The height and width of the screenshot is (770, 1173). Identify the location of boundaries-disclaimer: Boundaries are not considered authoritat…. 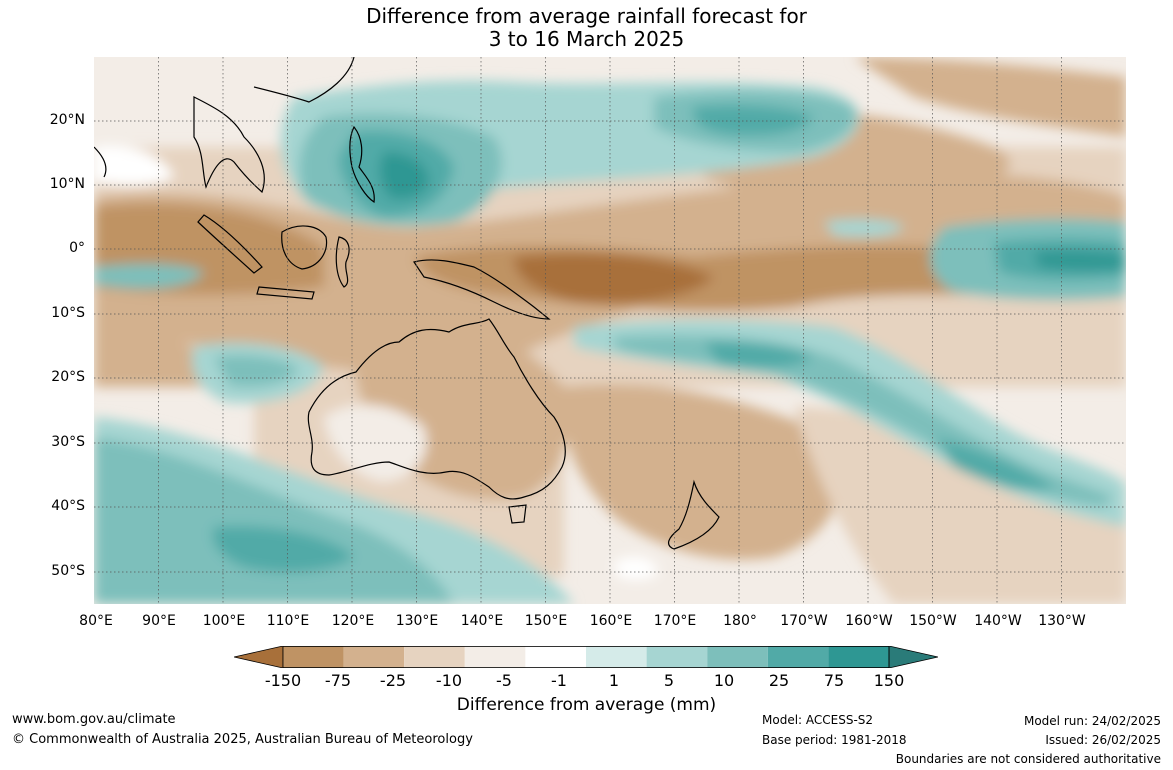
(1028, 759).